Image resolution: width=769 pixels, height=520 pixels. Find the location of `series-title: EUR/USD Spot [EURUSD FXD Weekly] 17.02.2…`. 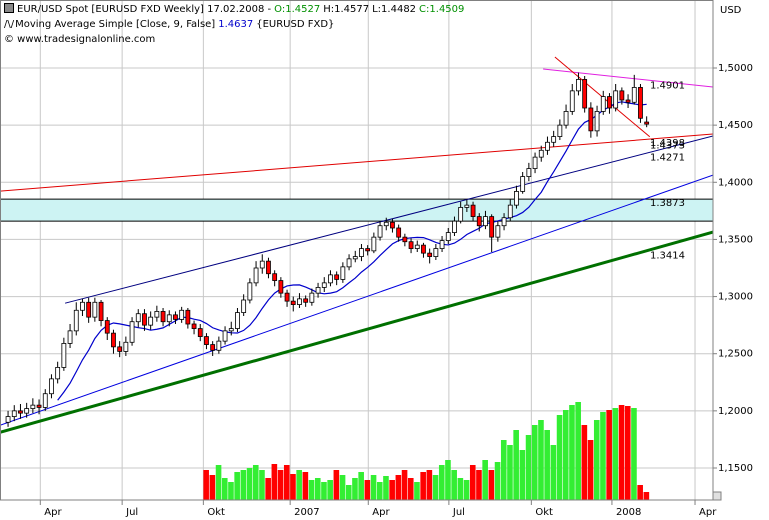

series-title: EUR/USD Spot [EURUSD FXD Weekly] 17.02.2… is located at coordinates (144, 9).